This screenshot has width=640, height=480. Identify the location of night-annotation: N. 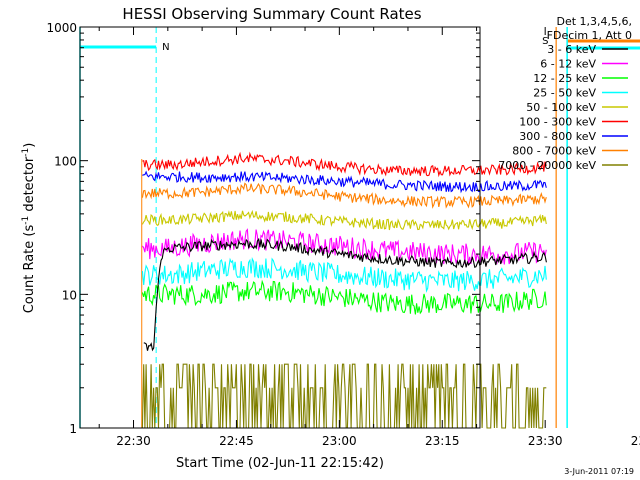
(165, 47).